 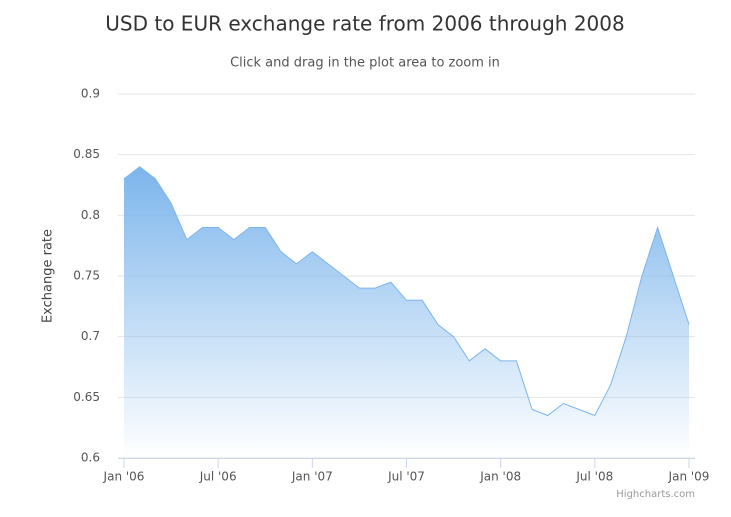 What do you see at coordinates (218, 477) in the screenshot?
I see `x-tick-label: Jul '06` at bounding box center [218, 477].